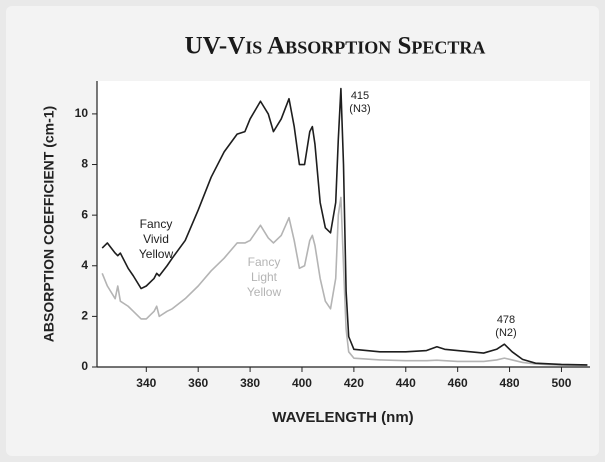 This screenshot has width=605, height=462. Describe the element at coordinates (82, 113) in the screenshot. I see `y-tick-label: 10` at that location.